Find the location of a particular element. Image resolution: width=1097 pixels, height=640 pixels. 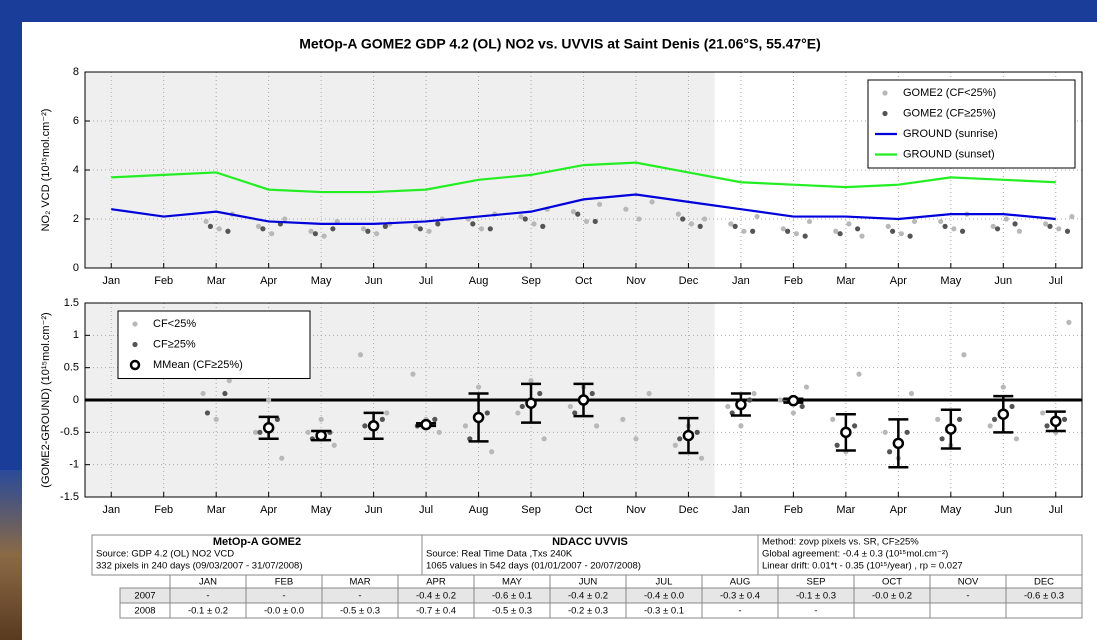

legend-label: GOME2 (CF≥25%) is located at coordinates (949, 113).